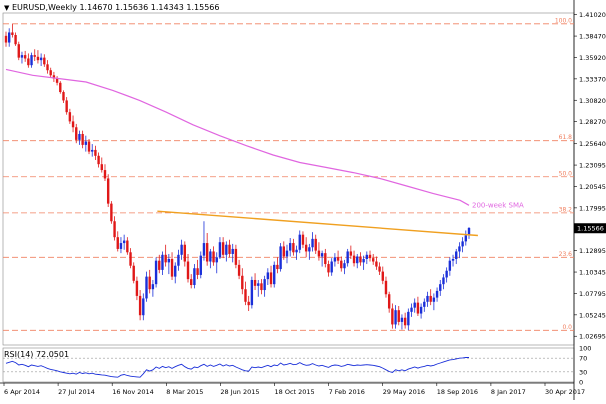 The width and height of the screenshot is (606, 404). Describe the element at coordinates (566, 254) in the screenshot. I see `fib-level-label: 23.6` at that location.